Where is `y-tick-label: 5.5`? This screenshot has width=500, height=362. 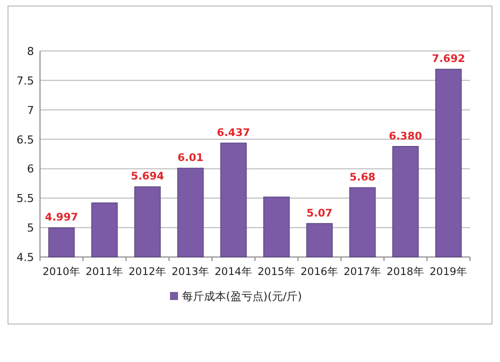
y-tick-label: 5.5 is located at coordinates (25, 199).